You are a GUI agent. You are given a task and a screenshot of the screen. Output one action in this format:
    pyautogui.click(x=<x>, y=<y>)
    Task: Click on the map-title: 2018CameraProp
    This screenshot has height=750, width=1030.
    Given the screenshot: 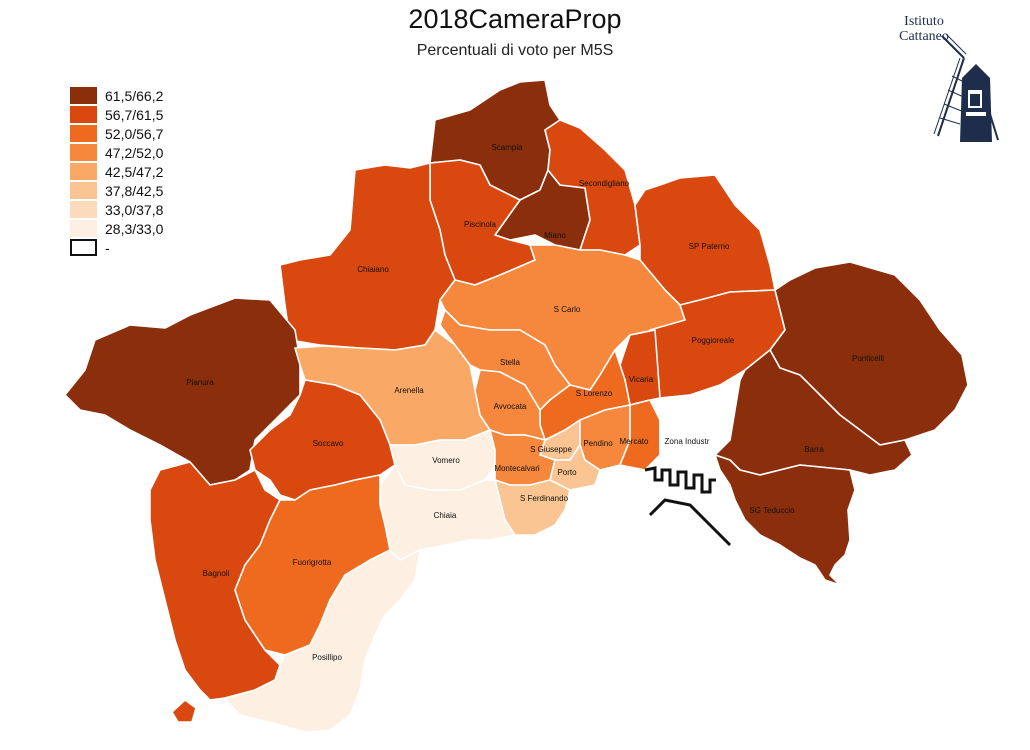 What is the action you would take?
    pyautogui.click(x=515, y=19)
    